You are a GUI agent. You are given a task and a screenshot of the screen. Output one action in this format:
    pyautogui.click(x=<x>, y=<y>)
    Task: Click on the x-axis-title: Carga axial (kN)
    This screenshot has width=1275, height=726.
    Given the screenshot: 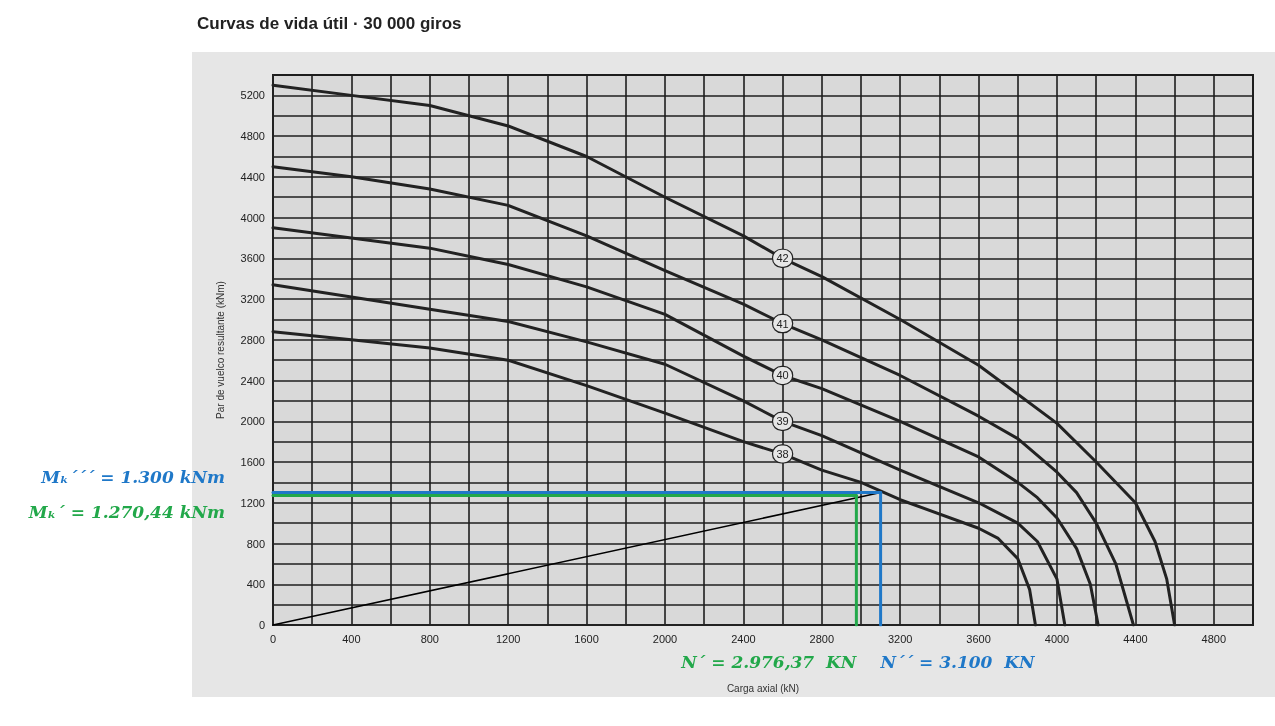 What is the action you would take?
    pyautogui.click(x=763, y=688)
    